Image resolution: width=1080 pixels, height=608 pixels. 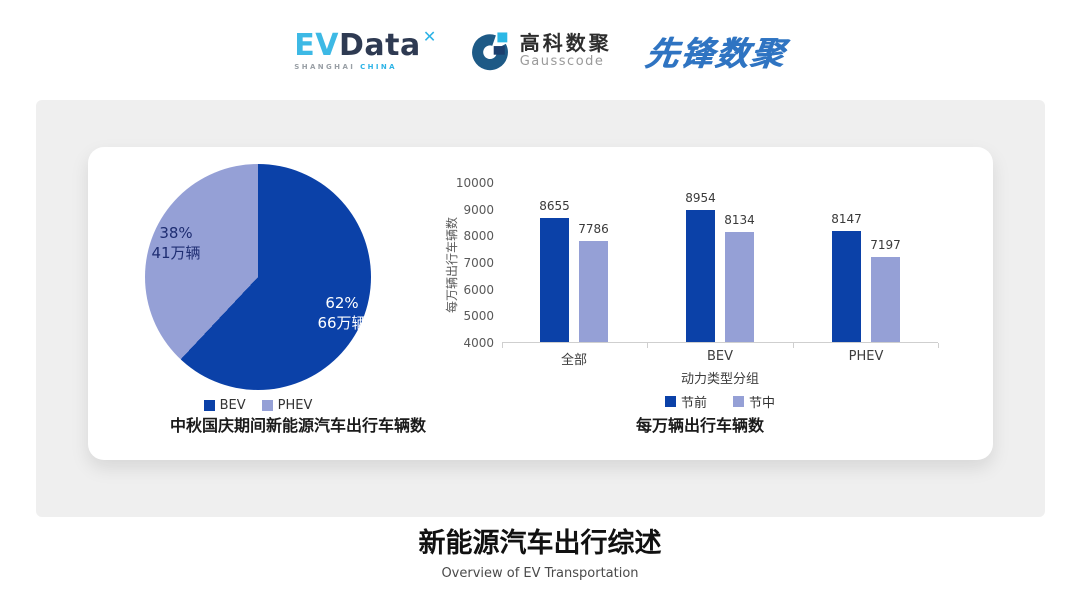 What do you see at coordinates (540, 573) in the screenshot?
I see `page-subtitle: Overview of EV Transportation` at bounding box center [540, 573].